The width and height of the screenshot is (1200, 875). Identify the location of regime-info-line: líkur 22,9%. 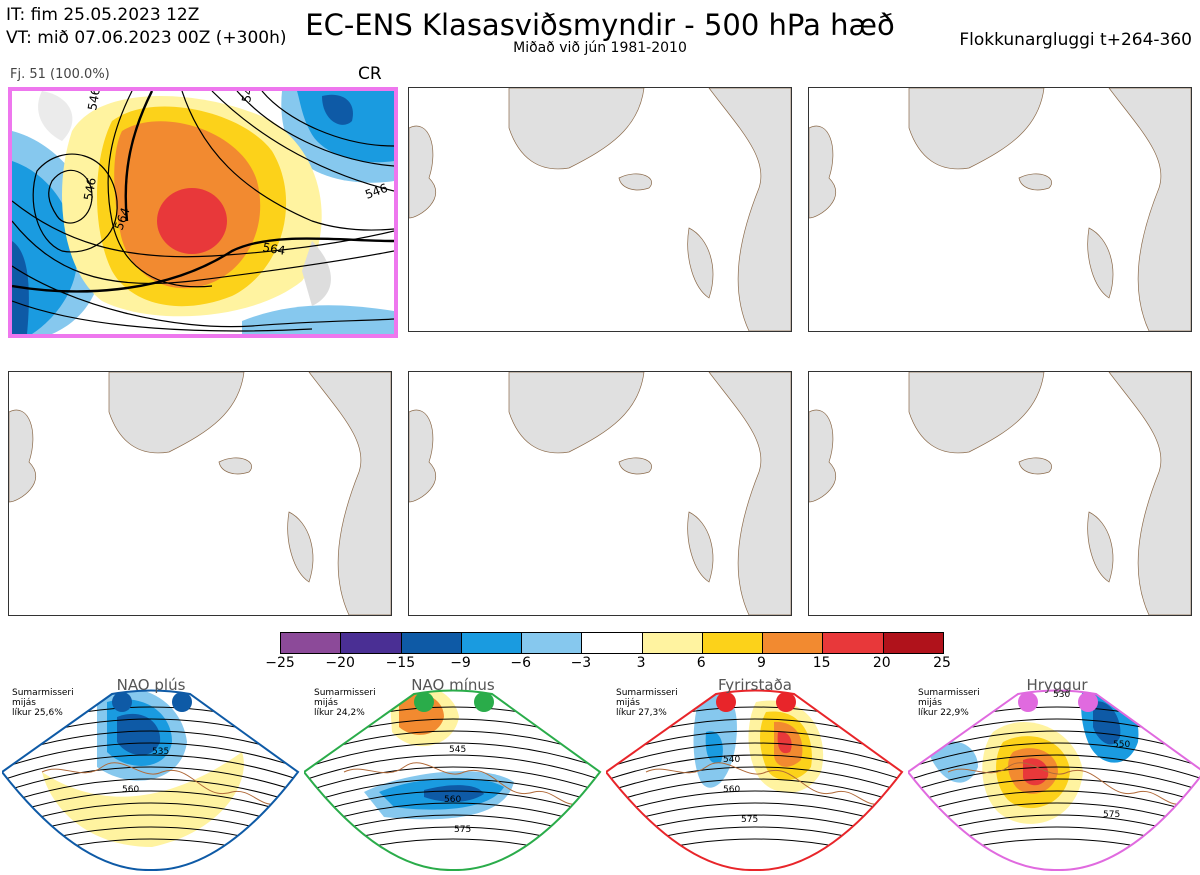
(943, 713).